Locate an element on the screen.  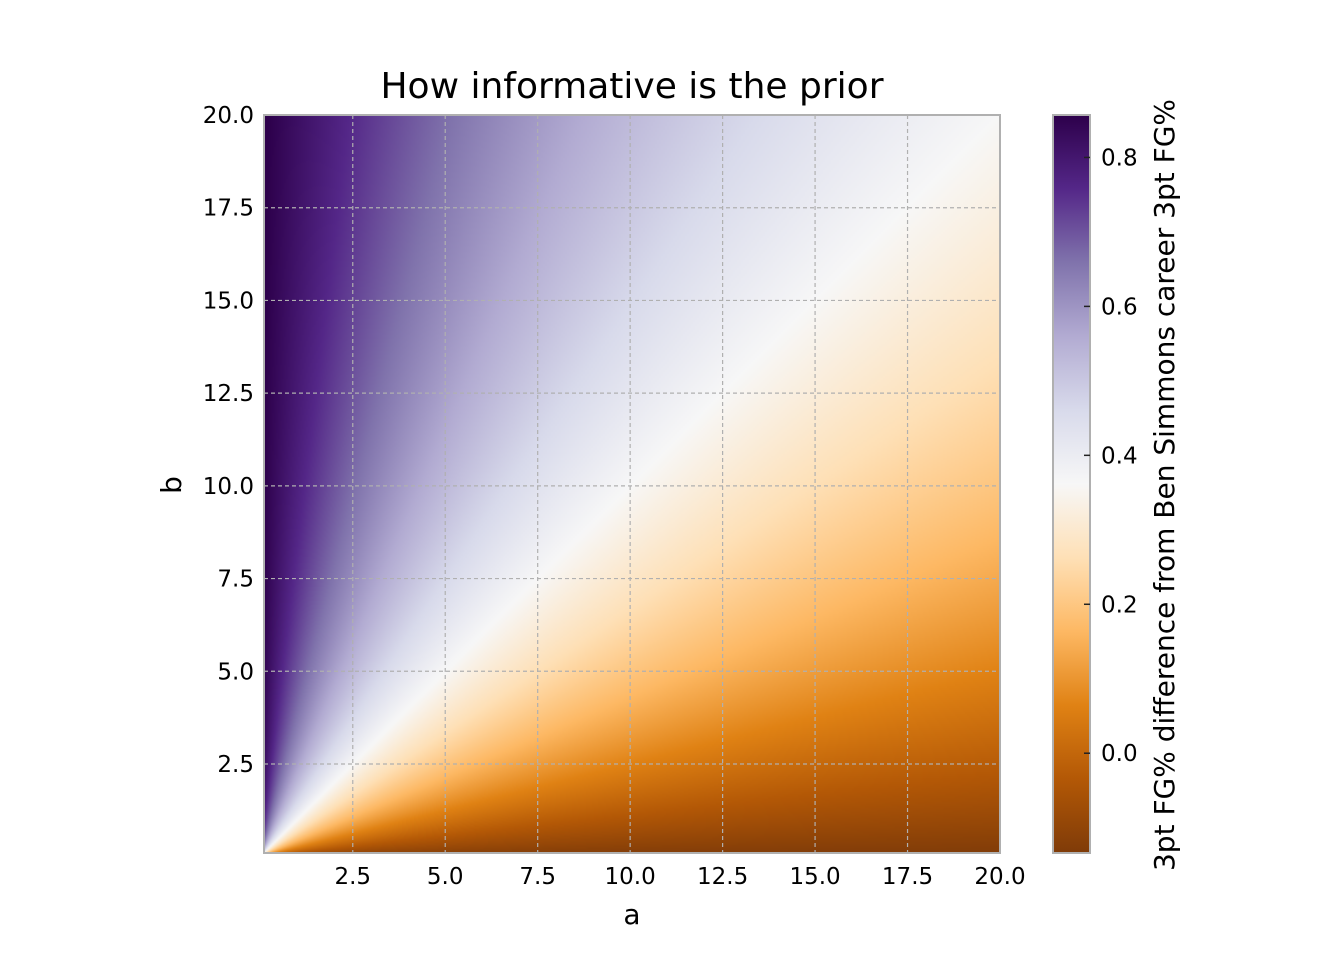
colorbar-ticks: 0.0 0.2 0.4 0.6 0.8 is located at coordinates (1111, 456).